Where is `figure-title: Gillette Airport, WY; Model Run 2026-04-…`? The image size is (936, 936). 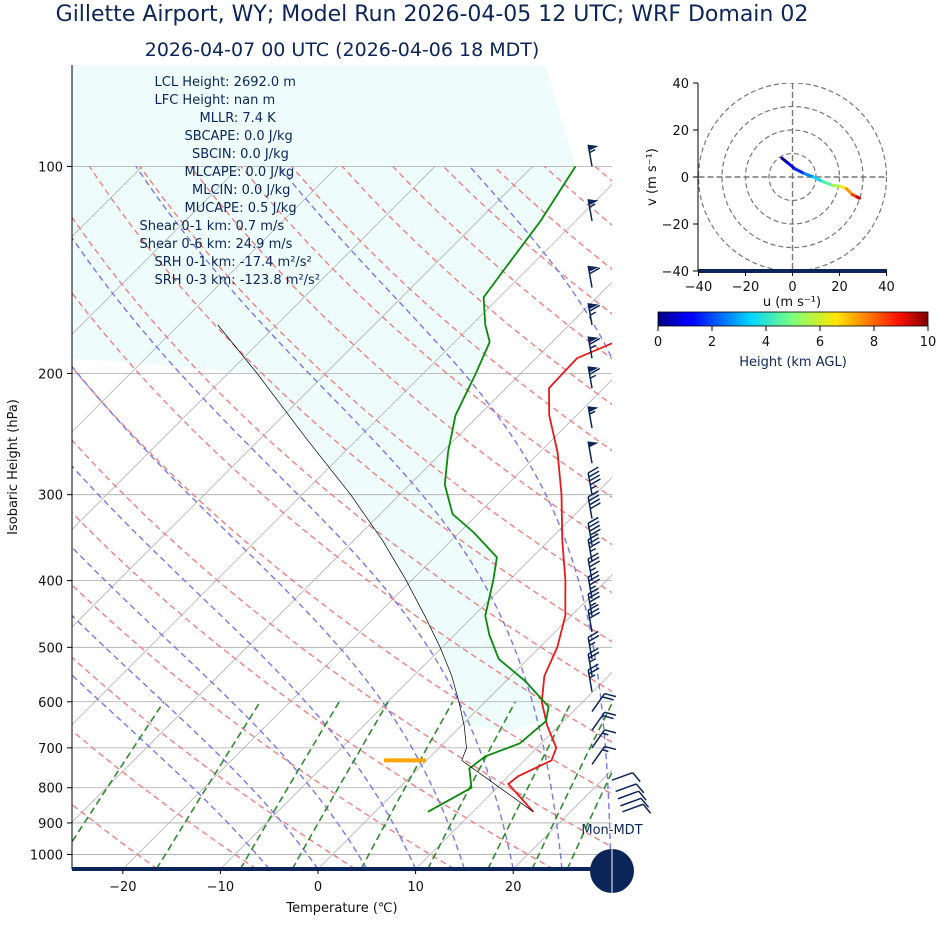
figure-title: Gillette Airport, WY; Model Run 2026-04-… is located at coordinates (432, 14).